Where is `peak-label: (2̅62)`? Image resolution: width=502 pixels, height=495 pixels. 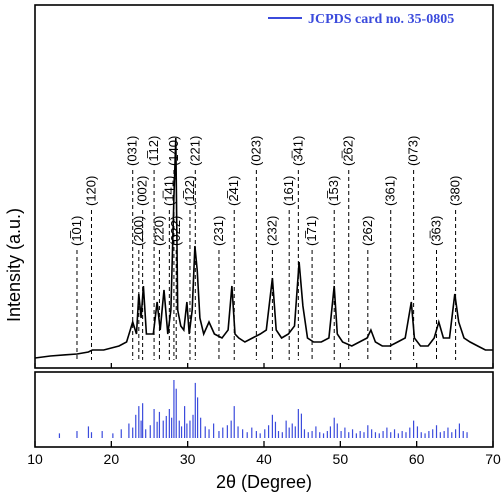
peak-label: (2̅62) is located at coordinates (348, 151).